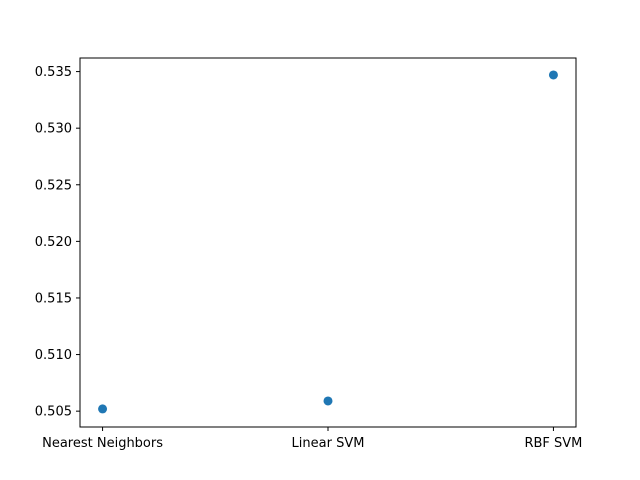 Image resolution: width=640 pixels, height=480 pixels. What do you see at coordinates (53, 242) in the screenshot?
I see `y-tick-label: 0.520` at bounding box center [53, 242].